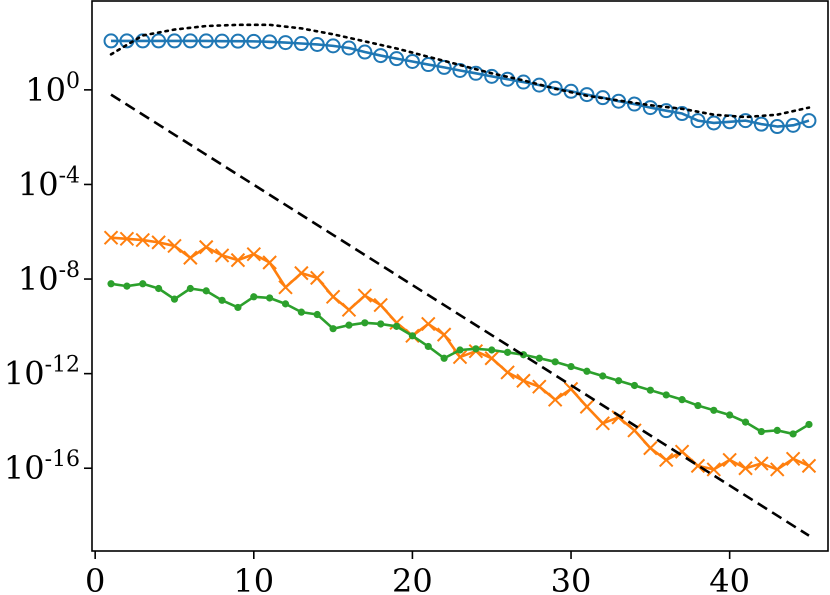 This screenshot has height=595, width=830. I want to click on y-tick-label: 10⁻¹², so click(42, 373).